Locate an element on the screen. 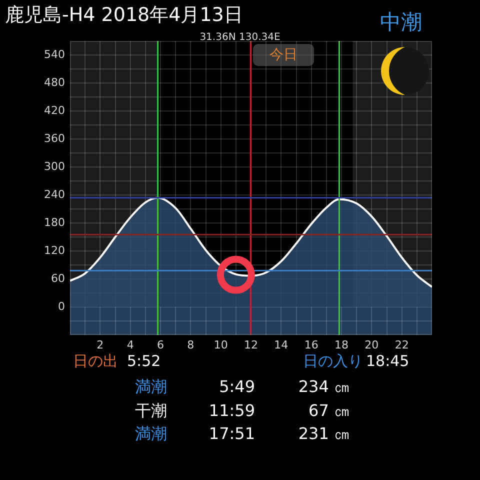 This screenshot has height=480, width=480. y-tick-label: 480 is located at coordinates (54, 82).